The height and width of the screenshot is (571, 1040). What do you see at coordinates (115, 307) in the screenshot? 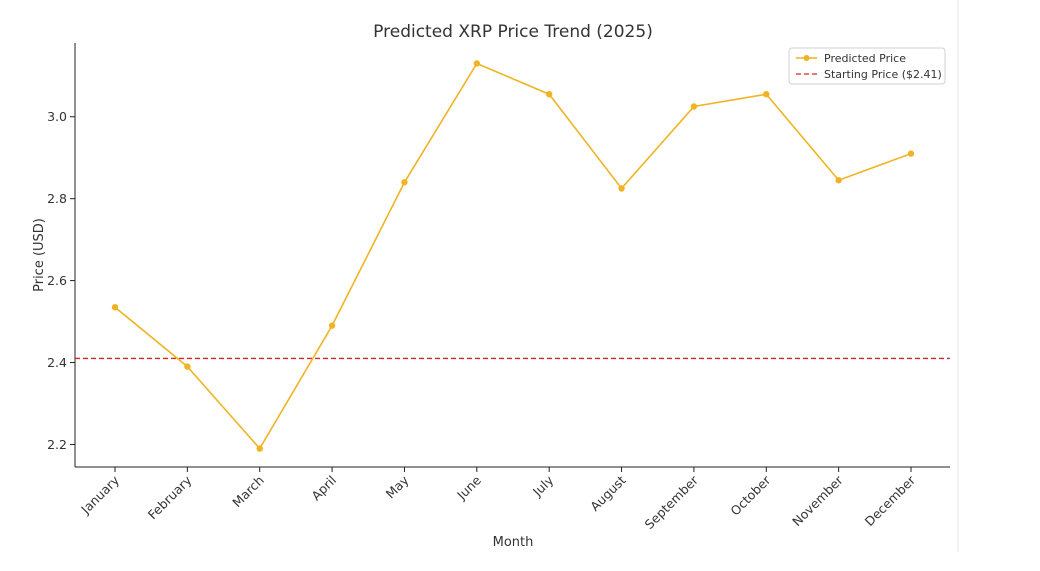
I see `data-point-january` at bounding box center [115, 307].